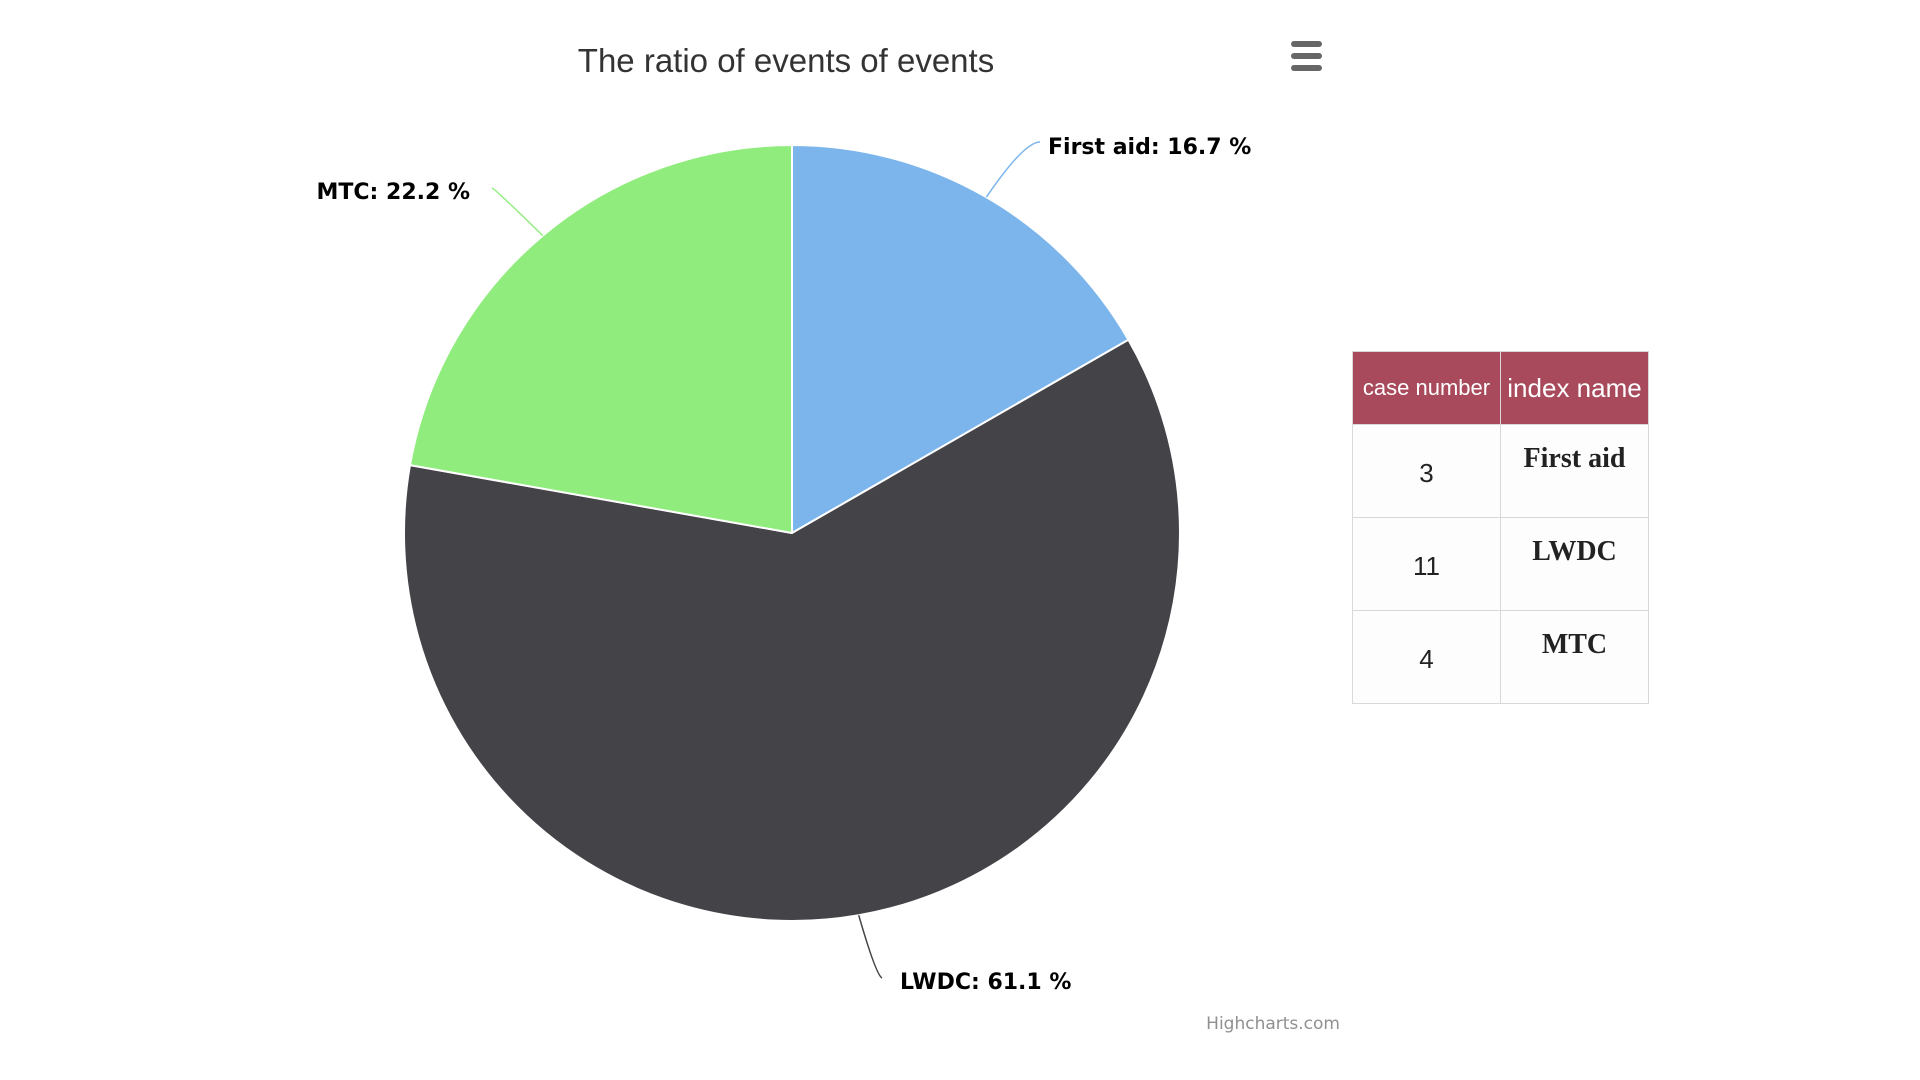 The width and height of the screenshot is (1920, 1080). I want to click on index-name-cell: First aid, so click(1574, 471).